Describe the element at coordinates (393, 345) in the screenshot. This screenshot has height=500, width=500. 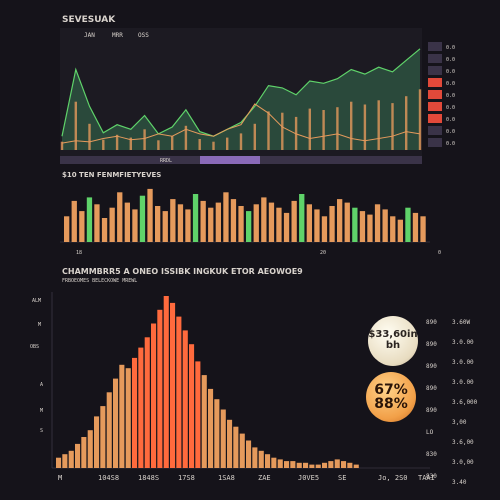
I see `value-badge-line-2: bh` at that location.